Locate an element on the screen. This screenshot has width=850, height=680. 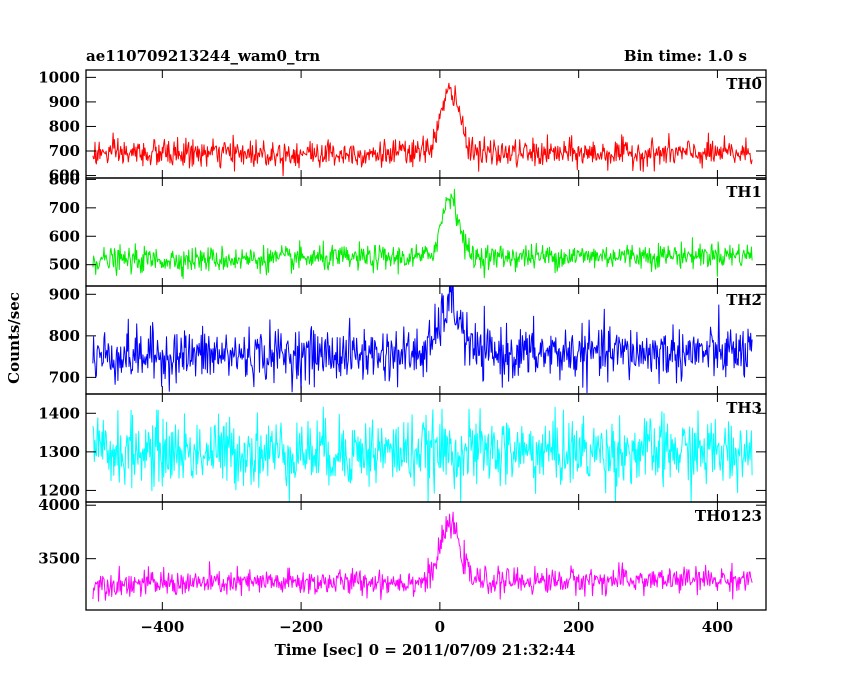
y-tick-label: 1200 is located at coordinates (59, 490).